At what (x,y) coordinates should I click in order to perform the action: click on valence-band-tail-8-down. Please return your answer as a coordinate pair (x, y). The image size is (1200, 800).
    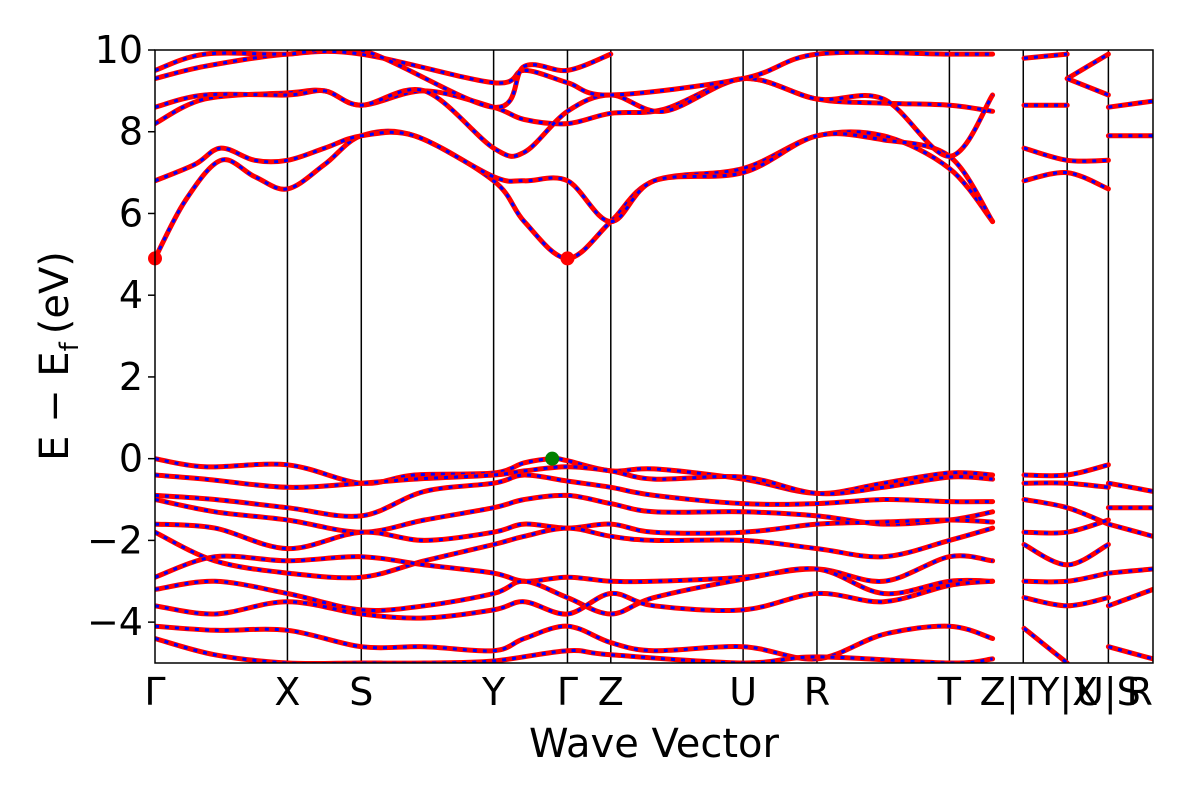
    Looking at the image, I should click on (1046, 645).